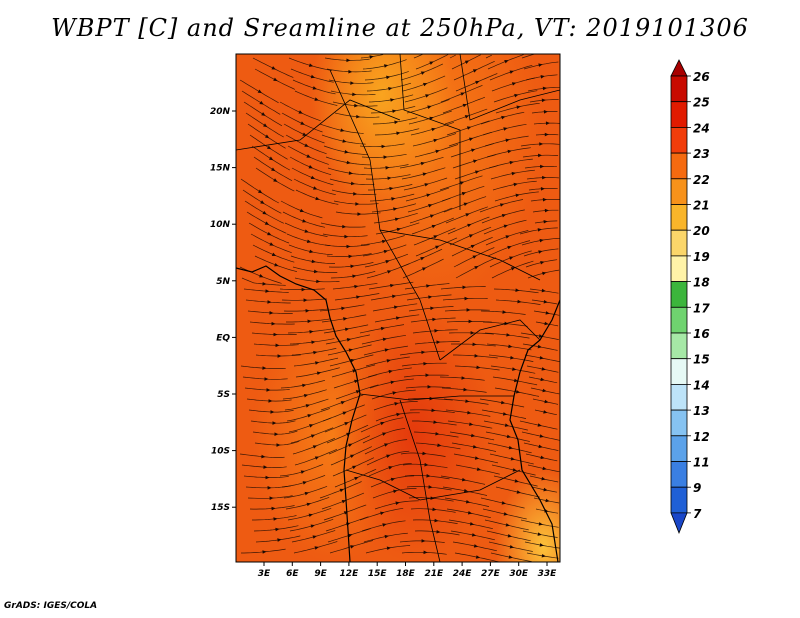 The width and height of the screenshot is (800, 618). What do you see at coordinates (701, 77) in the screenshot?
I see `colorbar-label: 26` at bounding box center [701, 77].